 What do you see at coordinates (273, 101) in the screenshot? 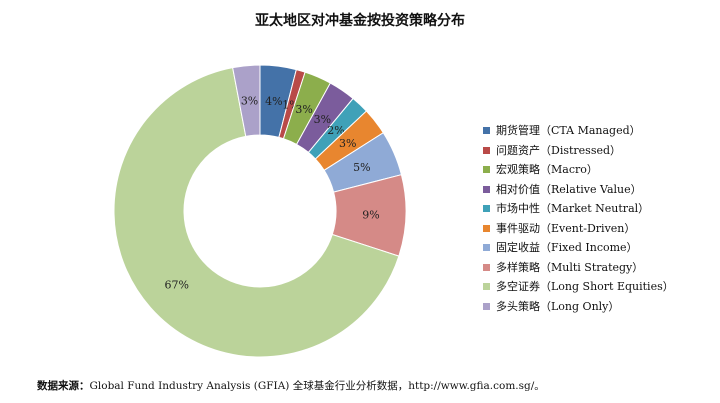
I see `slice-data-label: 4%` at bounding box center [273, 101].